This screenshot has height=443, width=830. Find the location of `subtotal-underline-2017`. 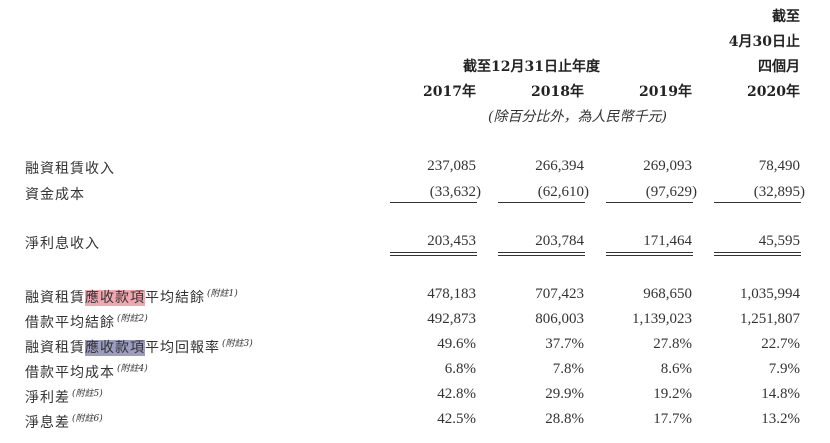

subtotal-underline-2017 is located at coordinates (433, 202).